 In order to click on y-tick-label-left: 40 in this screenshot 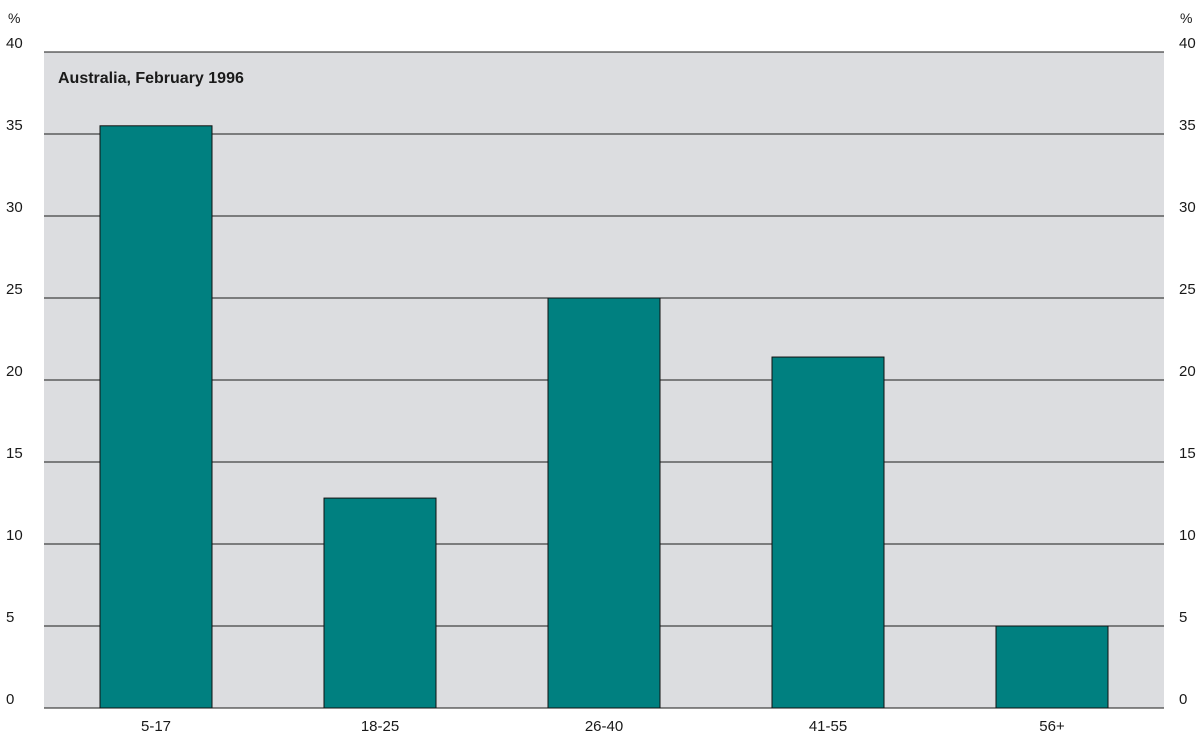, I will do `click(14, 43)`.